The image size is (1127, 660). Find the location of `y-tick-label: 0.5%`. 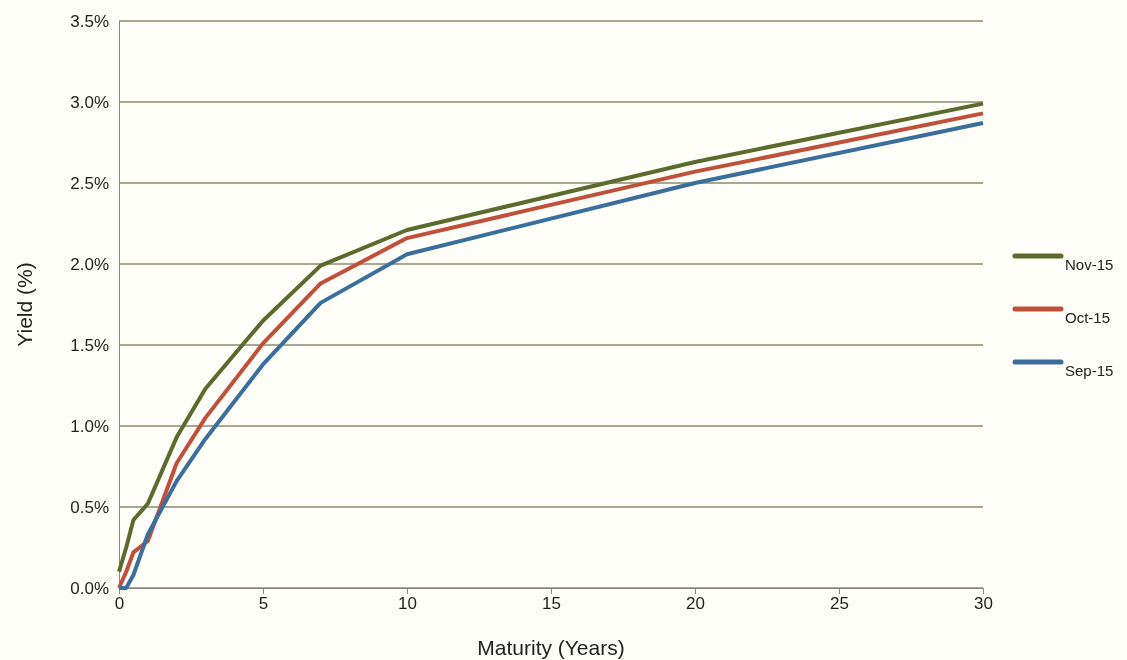

y-tick-label: 0.5% is located at coordinates (89, 507).